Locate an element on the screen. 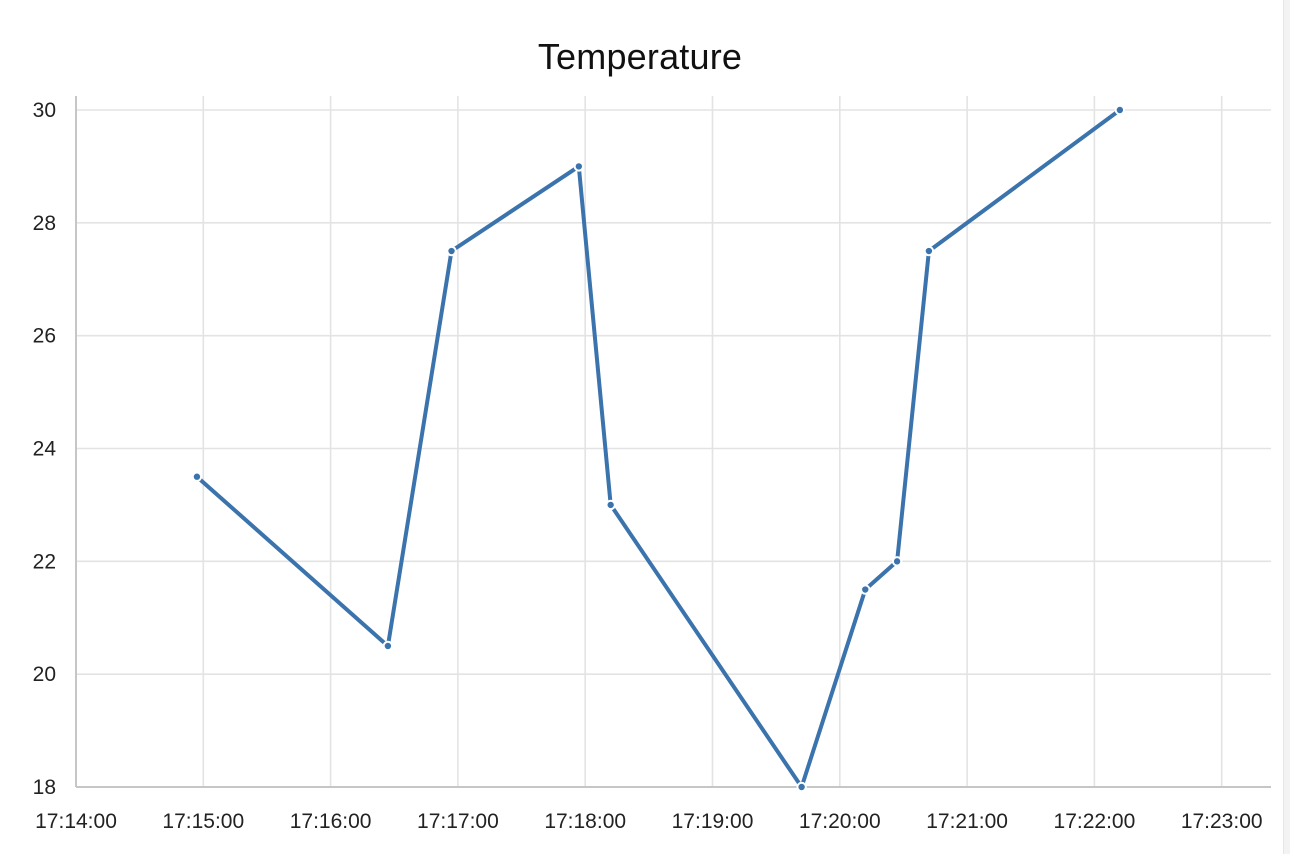 The image size is (1290, 854). x-tick-label: 17:21:00 is located at coordinates (967, 821).